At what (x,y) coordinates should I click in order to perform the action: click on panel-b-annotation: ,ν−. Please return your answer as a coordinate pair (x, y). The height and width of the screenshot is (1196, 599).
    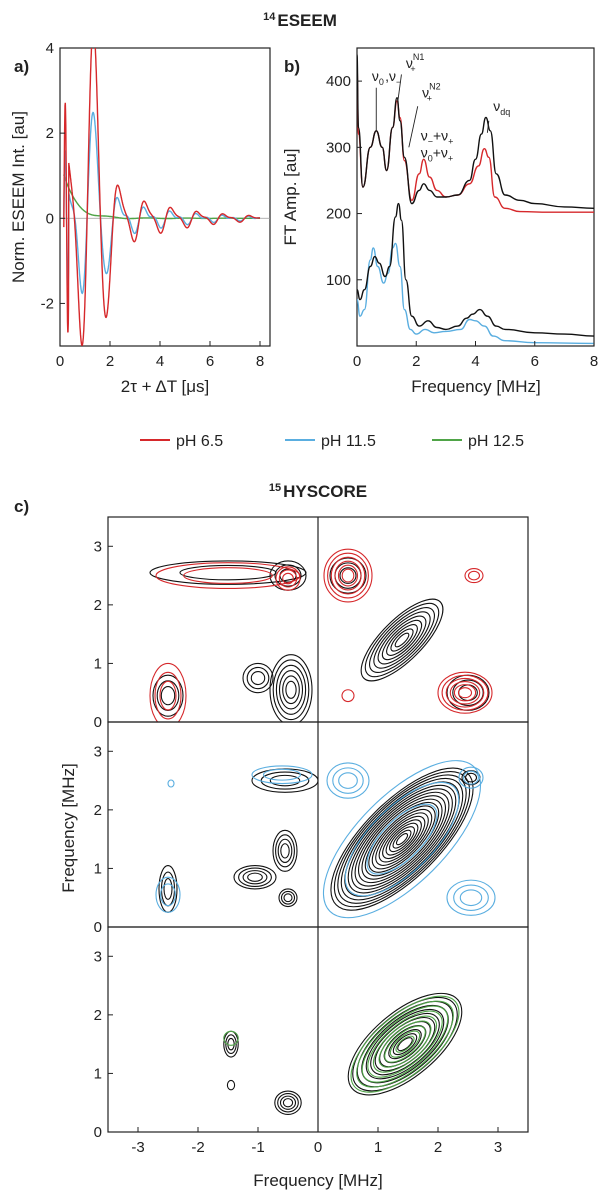
    Looking at the image, I should click on (393, 77).